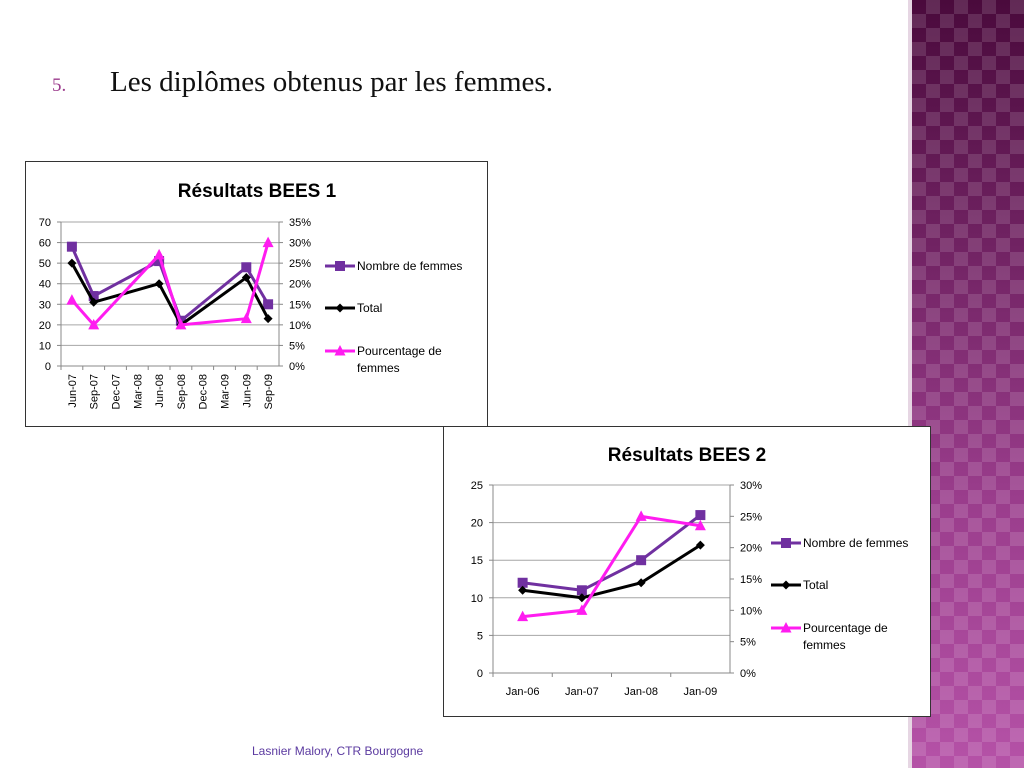 The width and height of the screenshot is (1024, 768). What do you see at coordinates (338, 751) in the screenshot?
I see `footer-credit: Lasnier Malory, CTR Bourgogne` at bounding box center [338, 751].